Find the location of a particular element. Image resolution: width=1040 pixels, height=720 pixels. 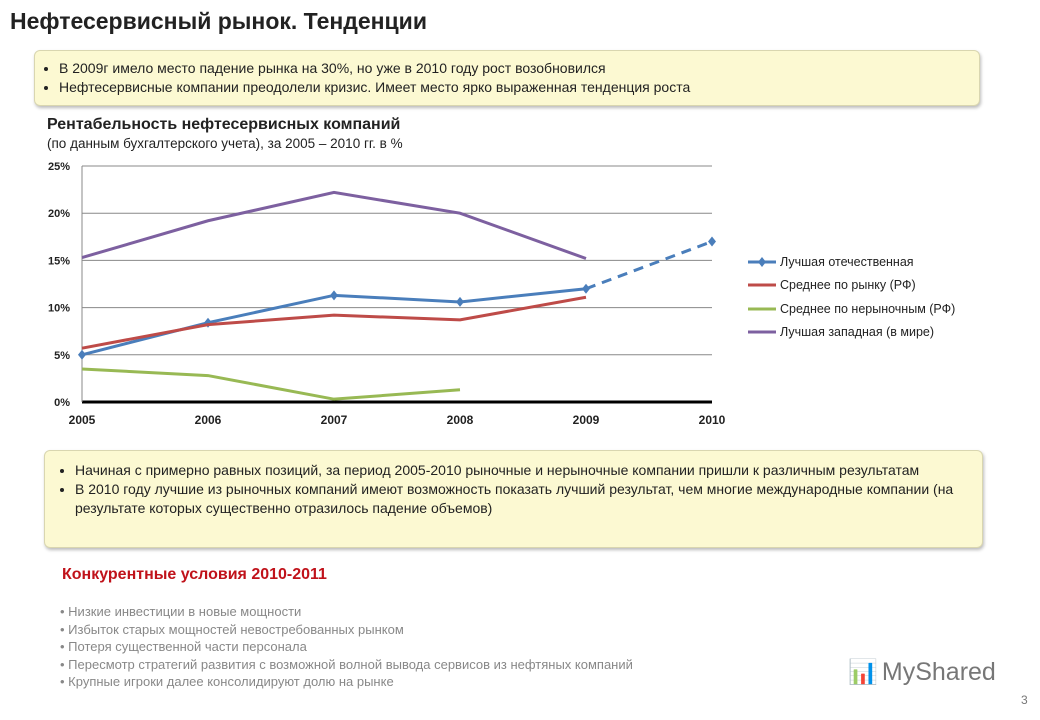

x-tick-label: 2007 is located at coordinates (334, 420).